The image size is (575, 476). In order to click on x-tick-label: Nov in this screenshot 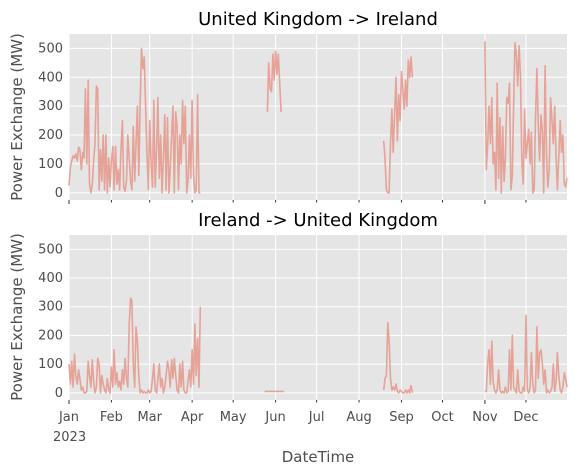, I will do `click(485, 417)`.